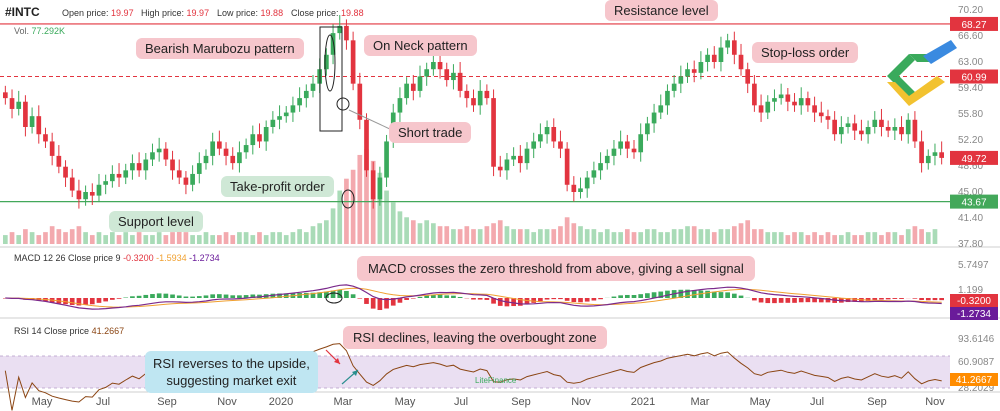  What do you see at coordinates (238, 13) in the screenshot?
I see `low-label: Low price:` at bounding box center [238, 13].